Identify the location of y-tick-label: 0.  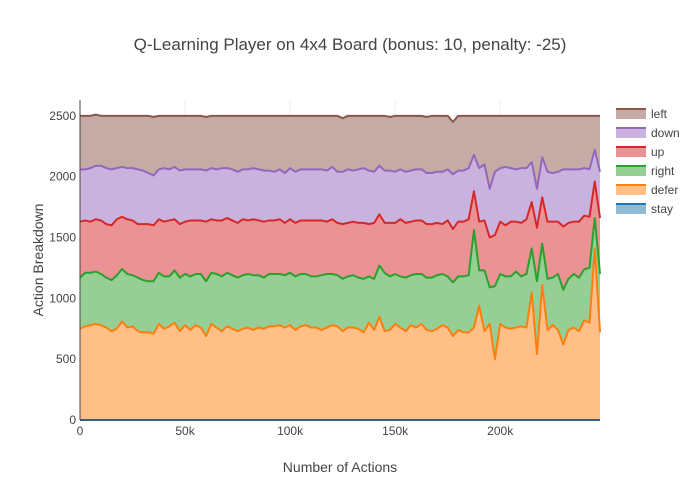
(72, 420).